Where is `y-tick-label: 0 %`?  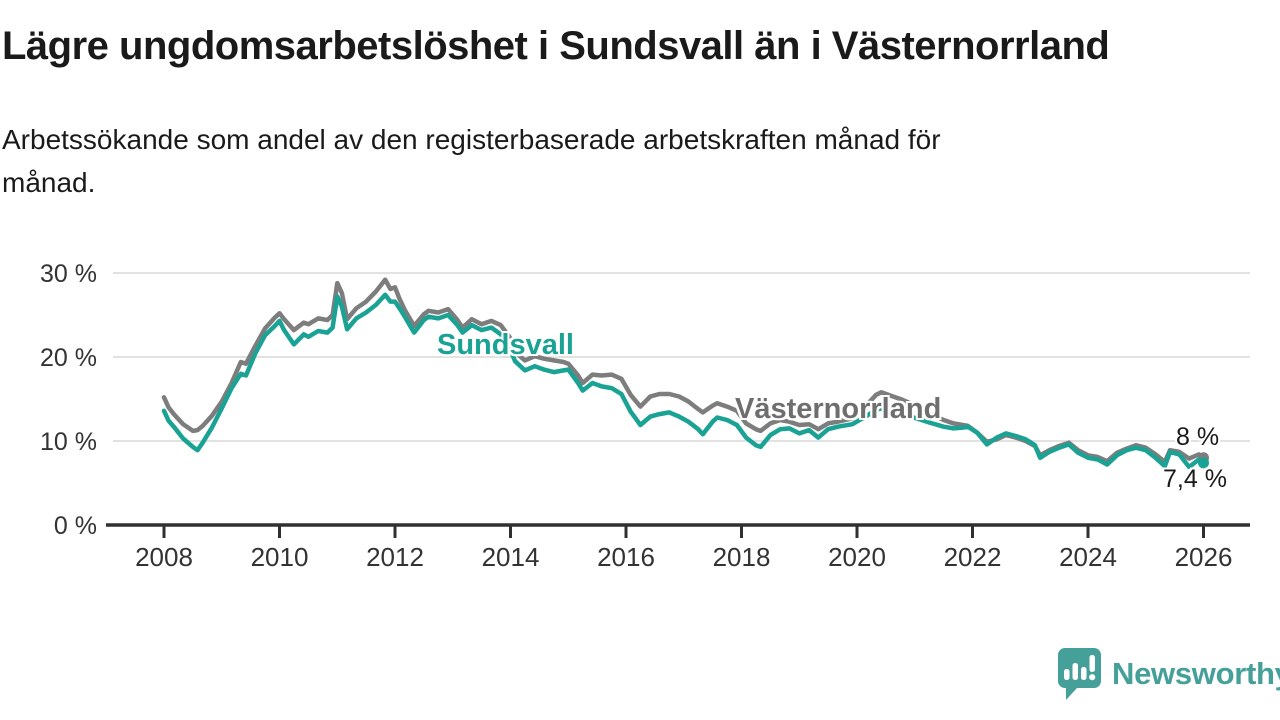 y-tick-label: 0 % is located at coordinates (75, 526).